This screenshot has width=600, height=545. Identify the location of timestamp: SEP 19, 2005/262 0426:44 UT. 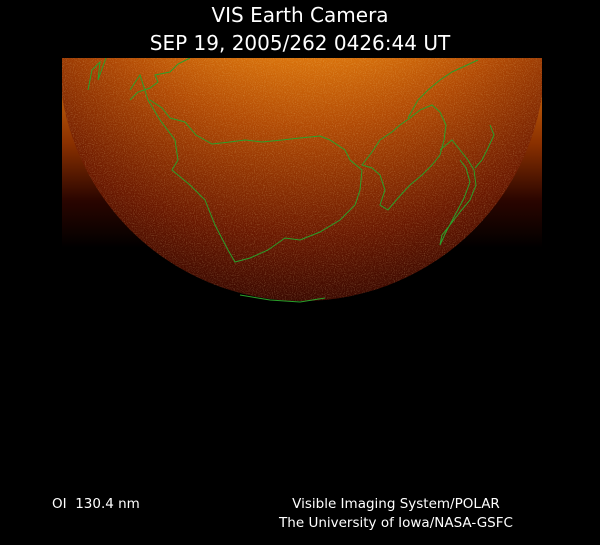
(300, 43).